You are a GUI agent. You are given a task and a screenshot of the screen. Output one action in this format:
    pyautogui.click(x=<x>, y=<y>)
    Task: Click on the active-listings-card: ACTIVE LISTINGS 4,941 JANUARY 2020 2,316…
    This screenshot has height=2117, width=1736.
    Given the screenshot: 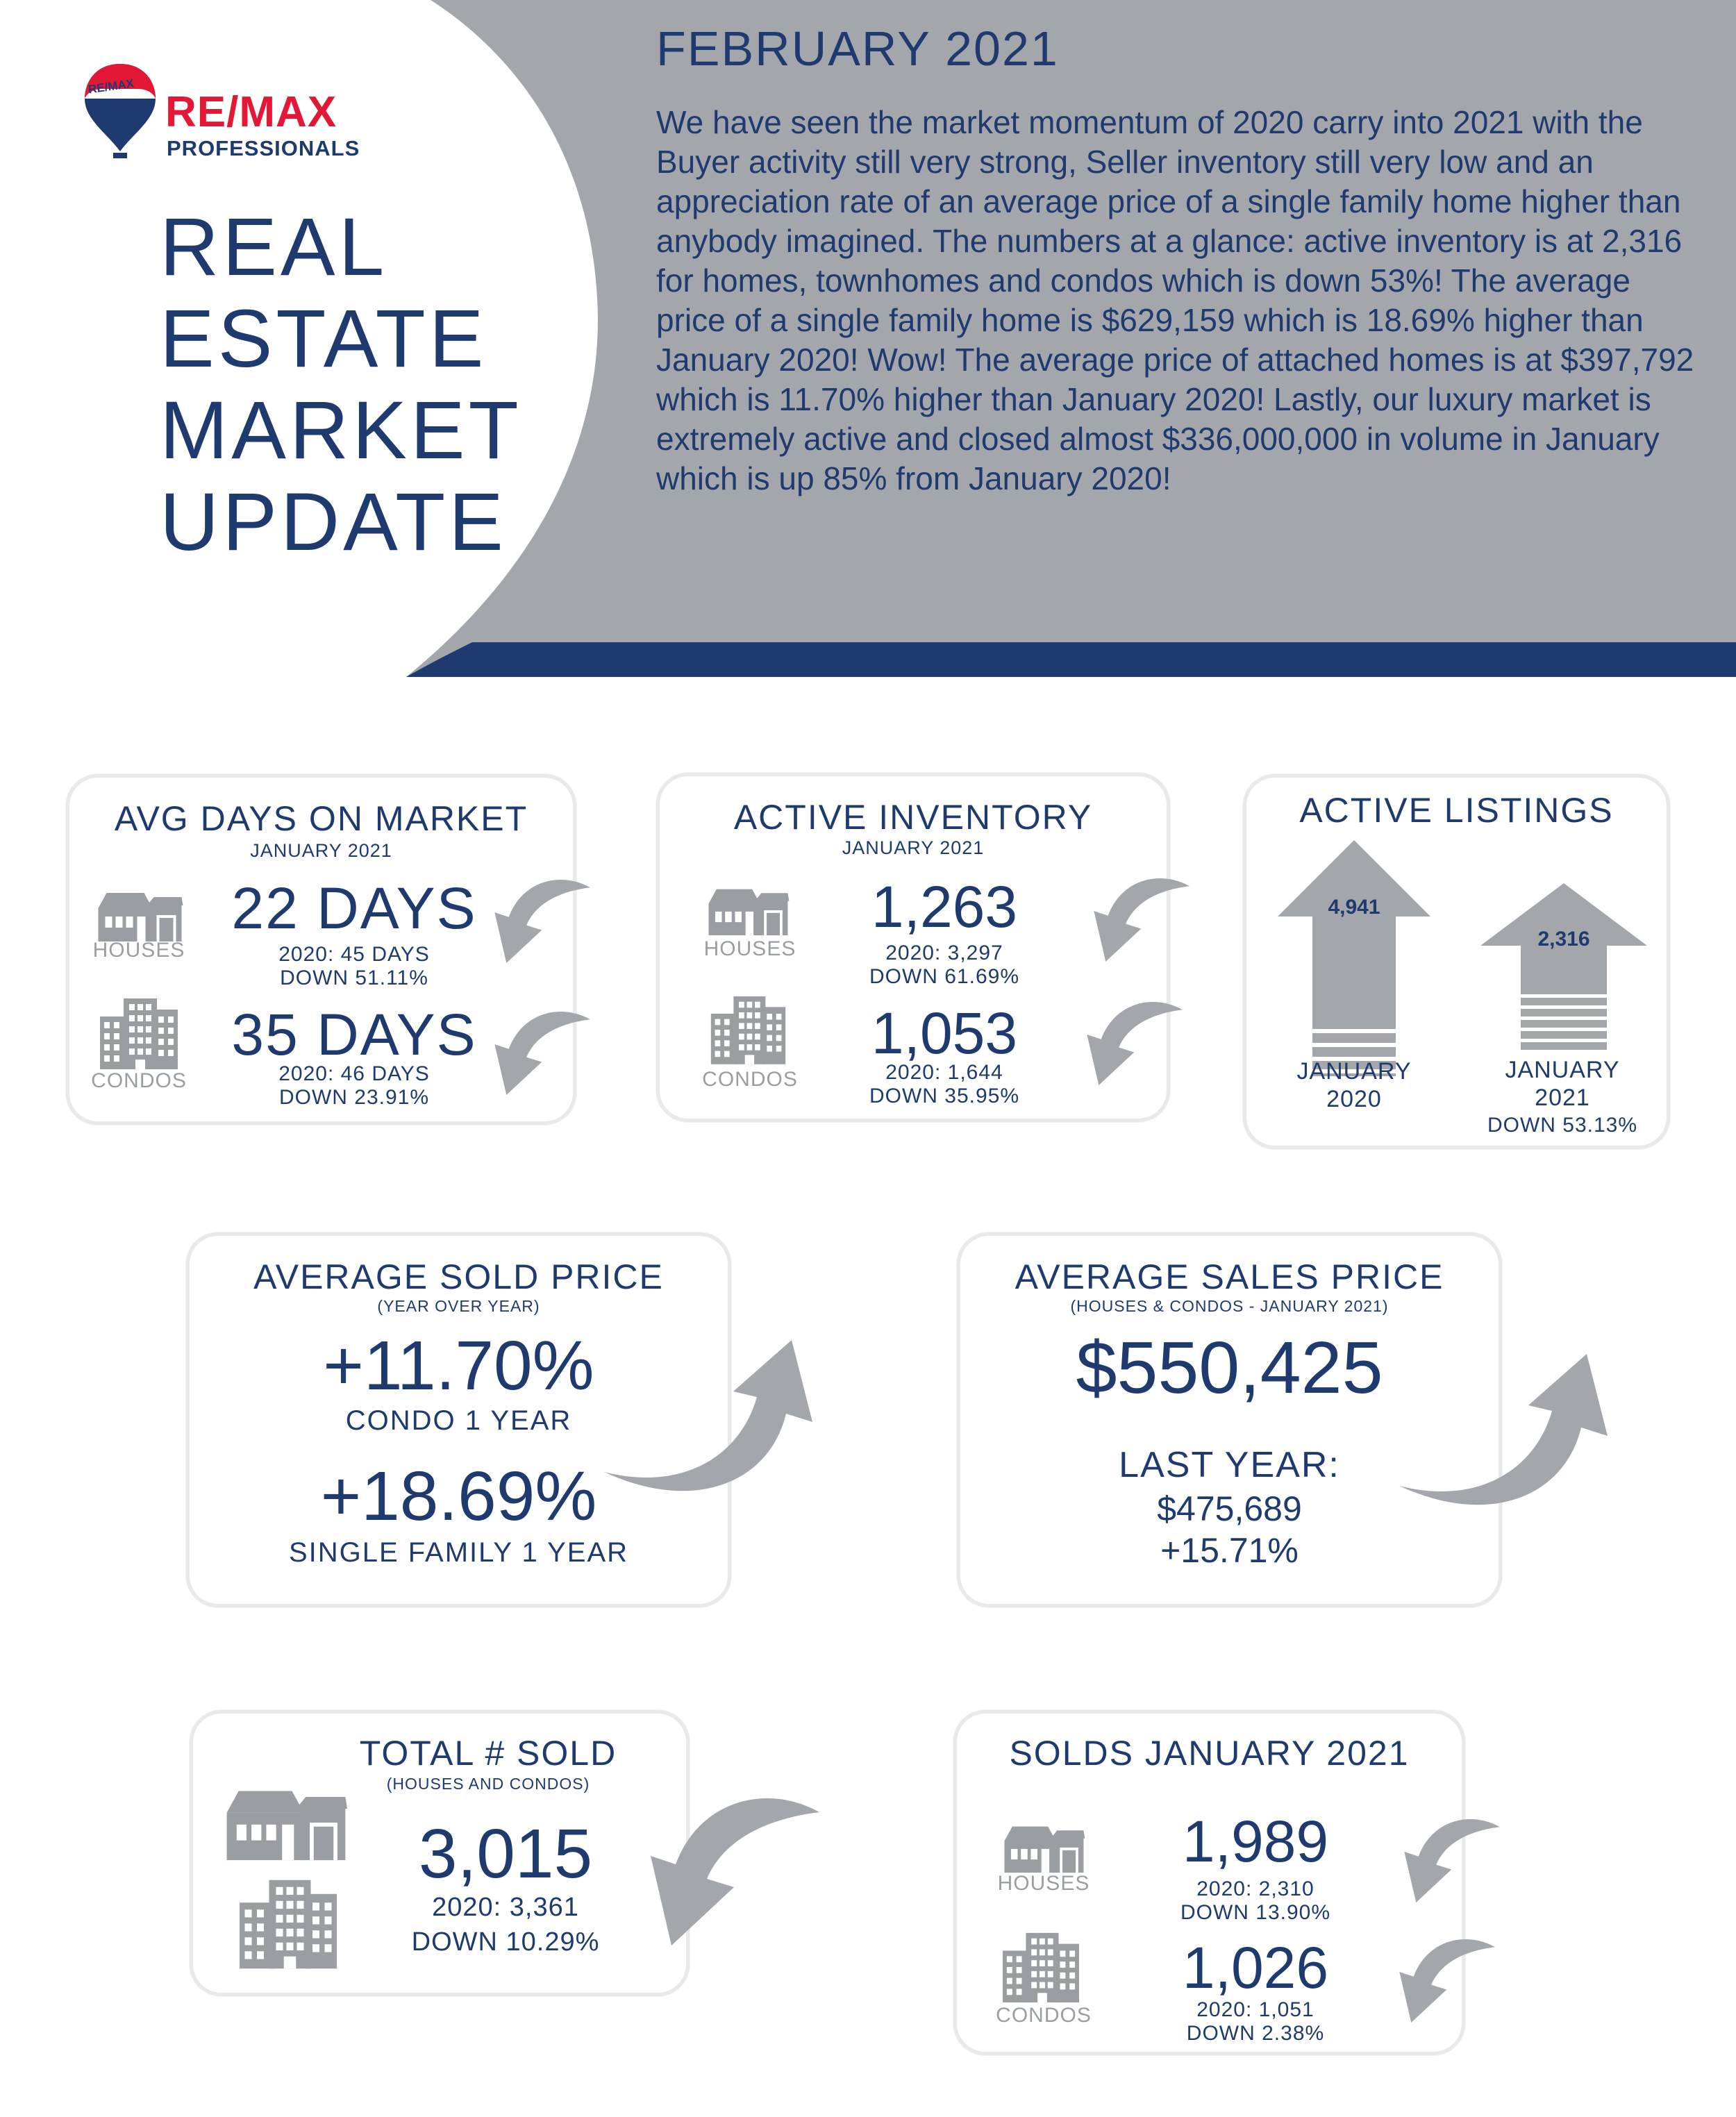 What is the action you would take?
    pyautogui.click(x=1456, y=962)
    